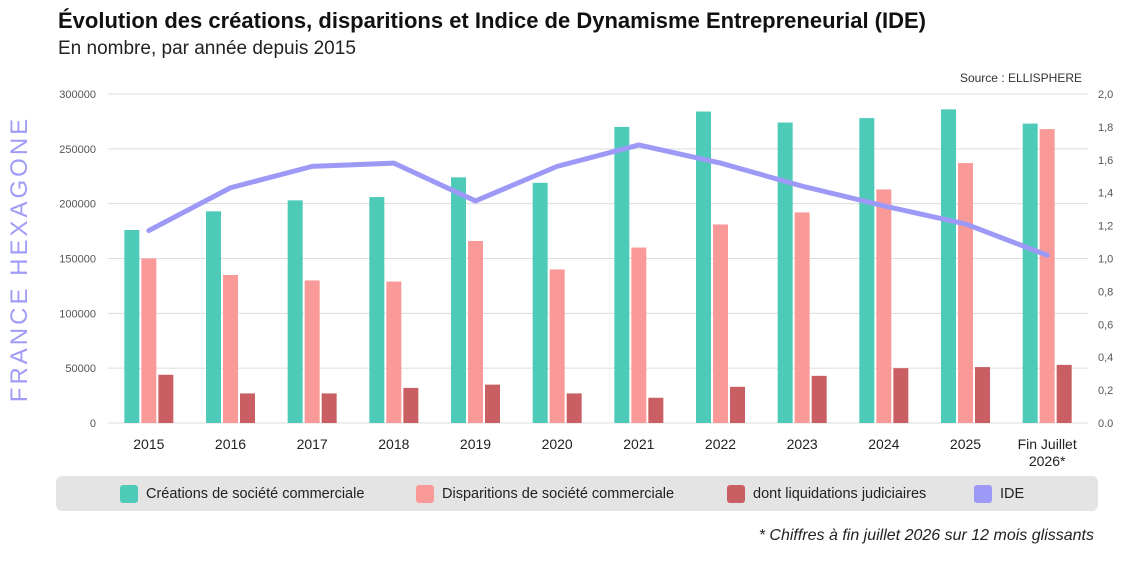 The image size is (1127, 564). I want to click on legend-swatch-disparitions, so click(425, 493).